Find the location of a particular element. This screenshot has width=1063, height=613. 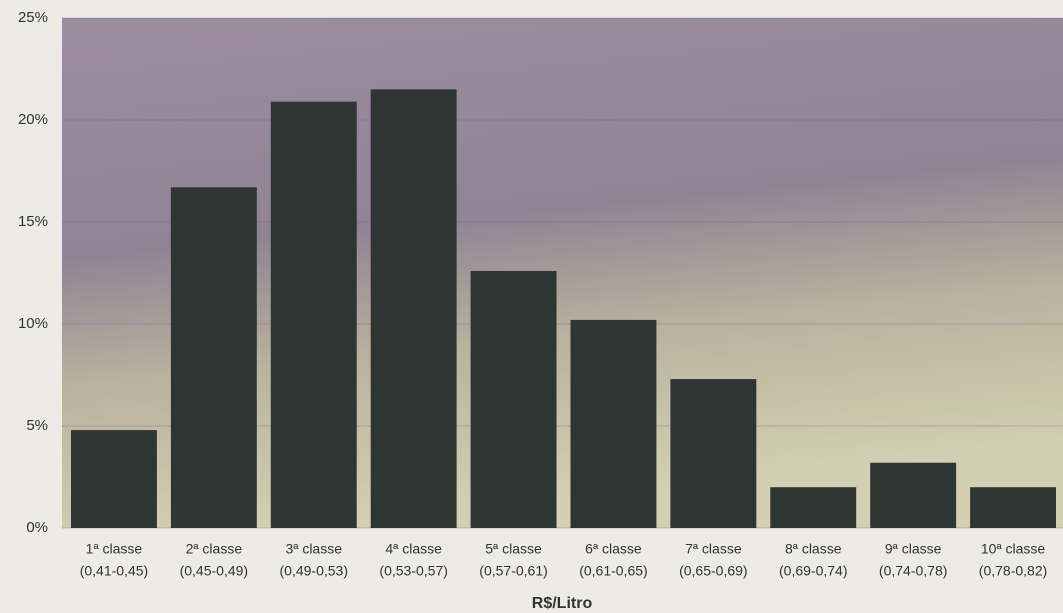

y-tick-label: 5% is located at coordinates (37, 425).